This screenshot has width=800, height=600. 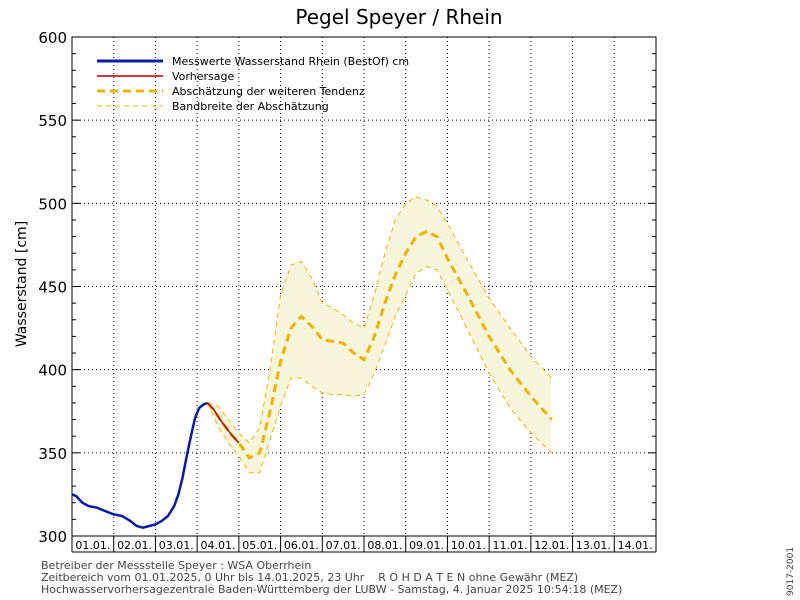 What do you see at coordinates (510, 545) in the screenshot?
I see `x-tick-label: 11.01.` at bounding box center [510, 545].